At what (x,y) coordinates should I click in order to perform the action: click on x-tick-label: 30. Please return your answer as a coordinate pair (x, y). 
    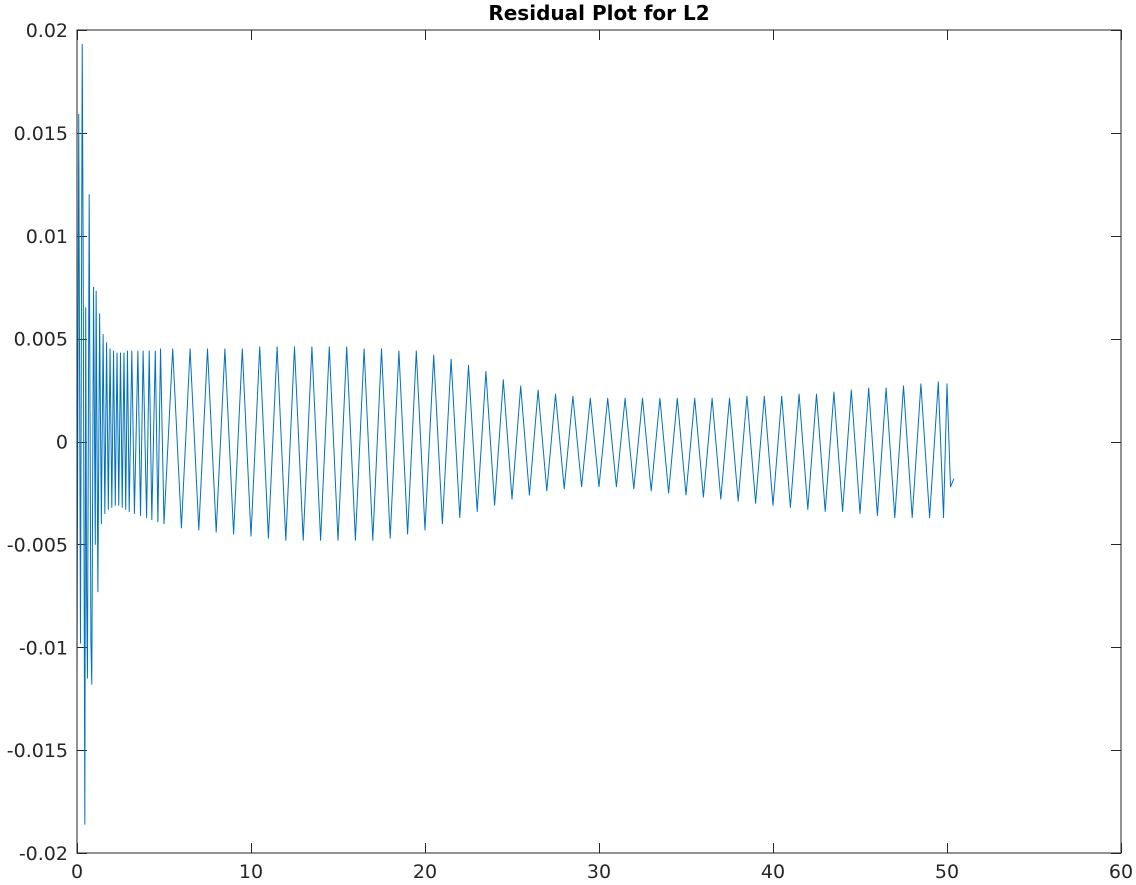
    Looking at the image, I should click on (599, 872).